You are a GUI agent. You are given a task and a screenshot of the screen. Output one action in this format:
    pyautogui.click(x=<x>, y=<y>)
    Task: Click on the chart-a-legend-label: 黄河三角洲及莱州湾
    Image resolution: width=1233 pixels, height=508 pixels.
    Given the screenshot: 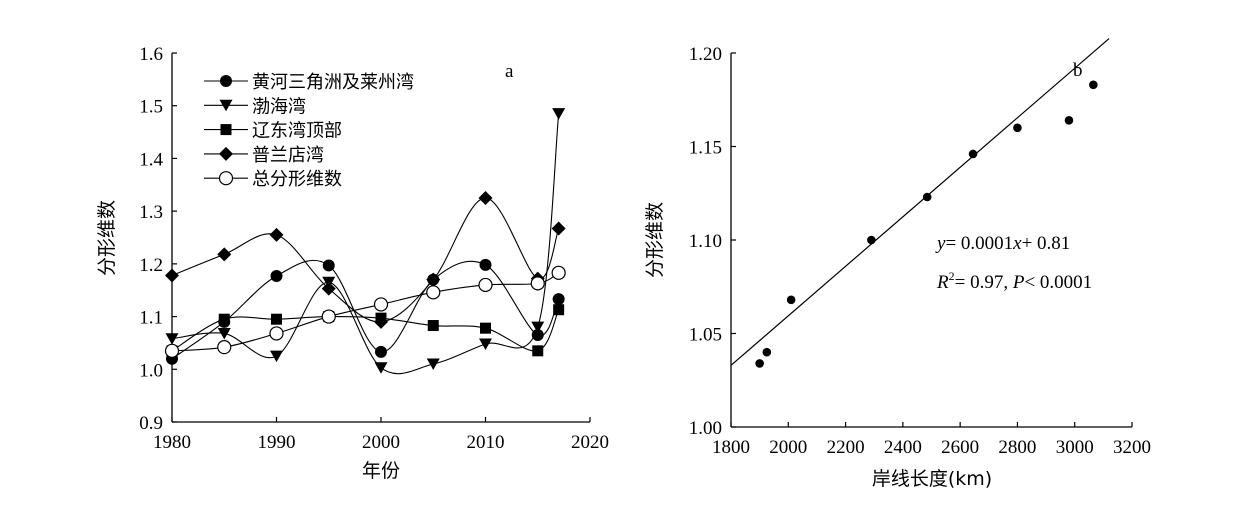 What is the action you would take?
    pyautogui.click(x=333, y=82)
    